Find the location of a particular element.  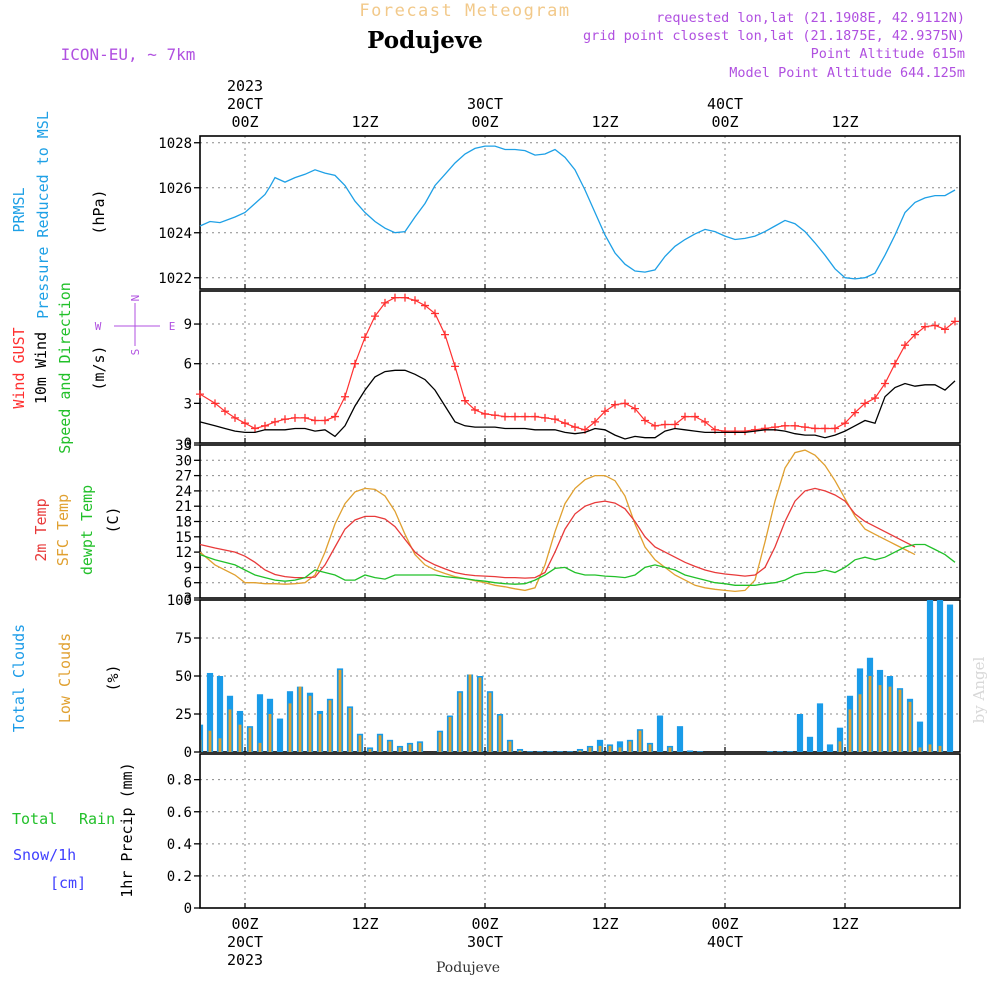

y-tick-label: 1024 is located at coordinates (175, 234).